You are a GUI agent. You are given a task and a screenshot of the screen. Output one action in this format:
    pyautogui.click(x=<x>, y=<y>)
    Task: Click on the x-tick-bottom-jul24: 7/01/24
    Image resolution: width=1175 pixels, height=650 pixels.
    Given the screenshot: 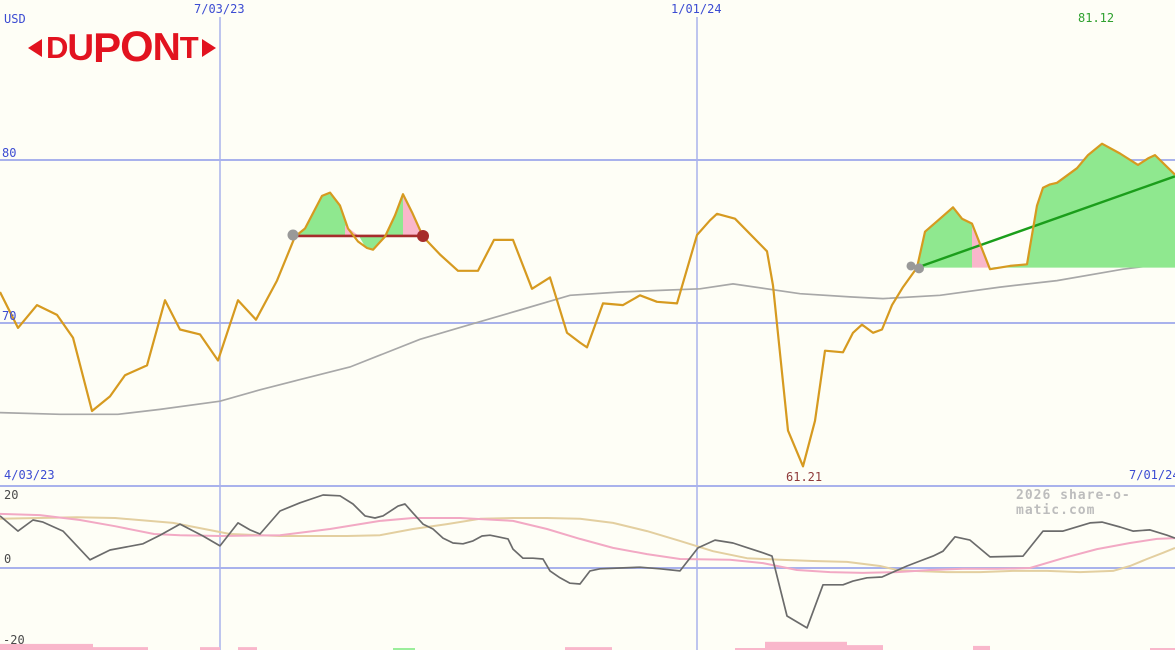 What is the action you would take?
    pyautogui.click(x=1152, y=475)
    